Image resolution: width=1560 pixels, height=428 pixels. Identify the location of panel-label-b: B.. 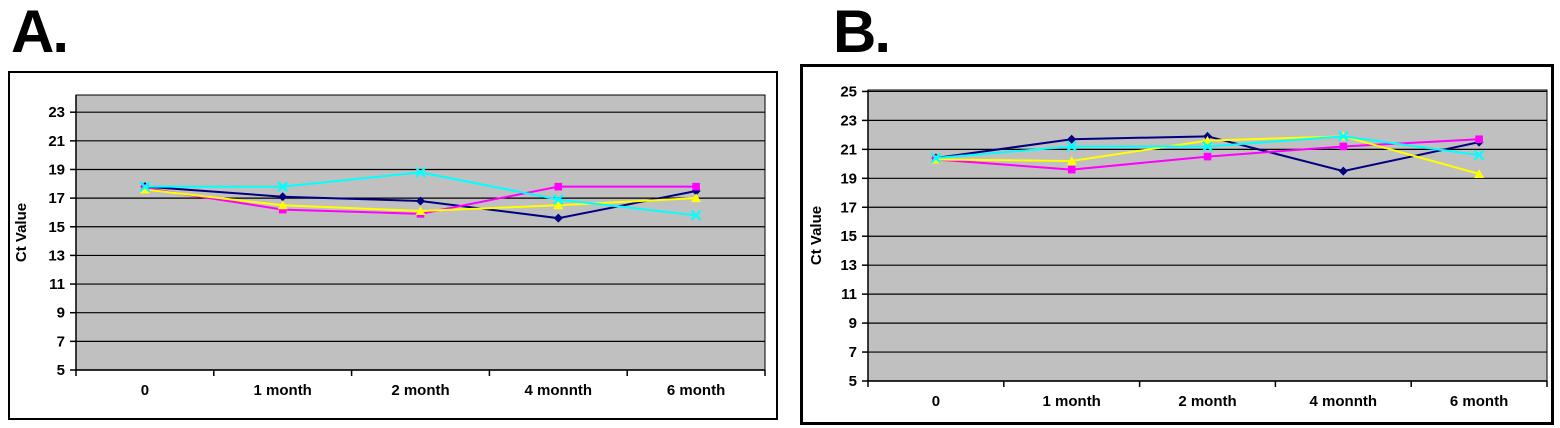
(862, 32).